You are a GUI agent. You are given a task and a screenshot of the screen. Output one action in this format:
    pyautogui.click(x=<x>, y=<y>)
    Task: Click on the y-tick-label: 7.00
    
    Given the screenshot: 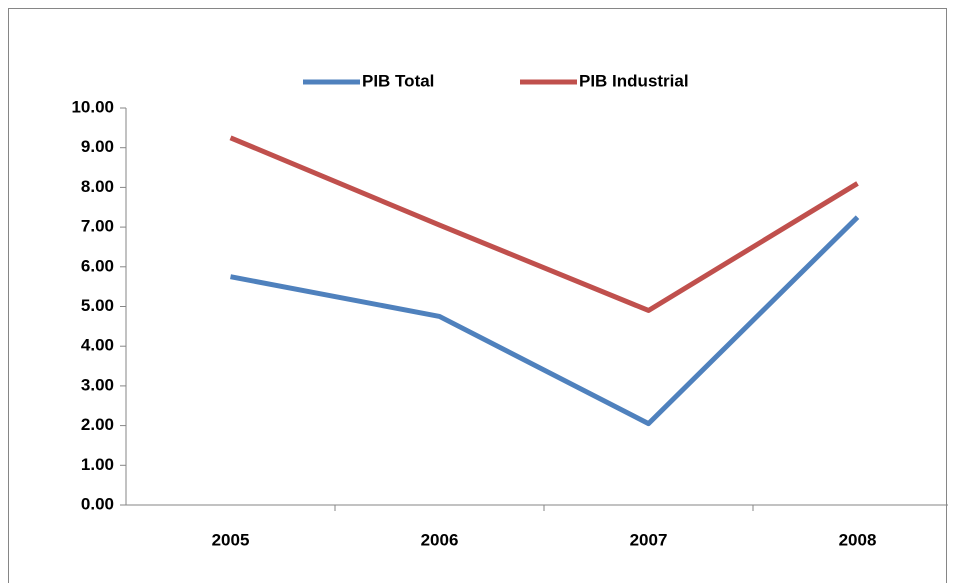 What is the action you would take?
    pyautogui.click(x=97, y=226)
    